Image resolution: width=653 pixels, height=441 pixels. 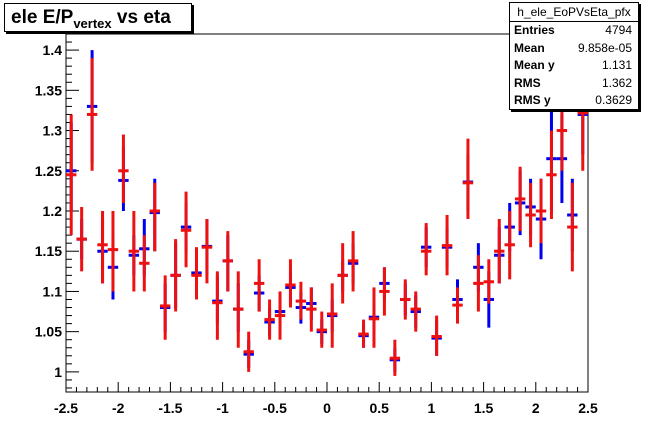 What do you see at coordinates (48, 171) in the screenshot?
I see `y-tick-label: 1.25` at bounding box center [48, 171].